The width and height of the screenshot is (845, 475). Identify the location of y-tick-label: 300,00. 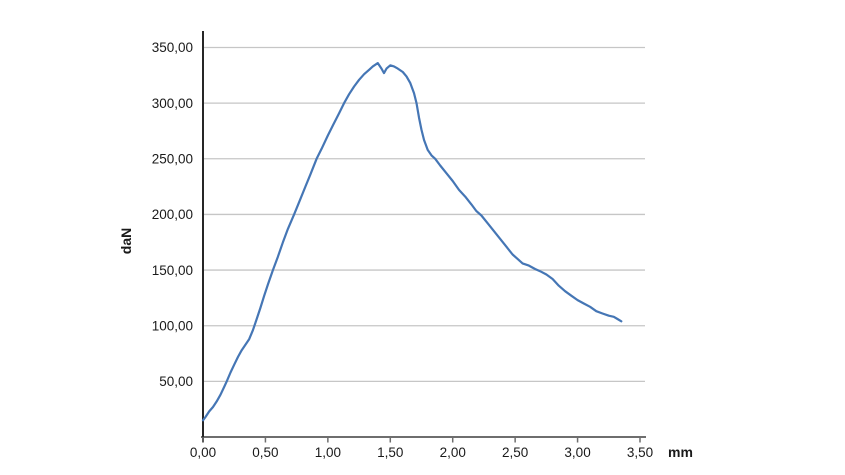
(172, 103).